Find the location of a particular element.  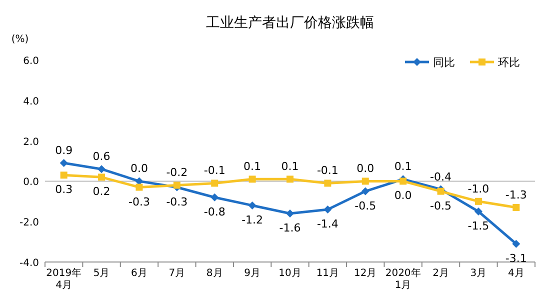

data-label: -0.2 is located at coordinates (177, 173).